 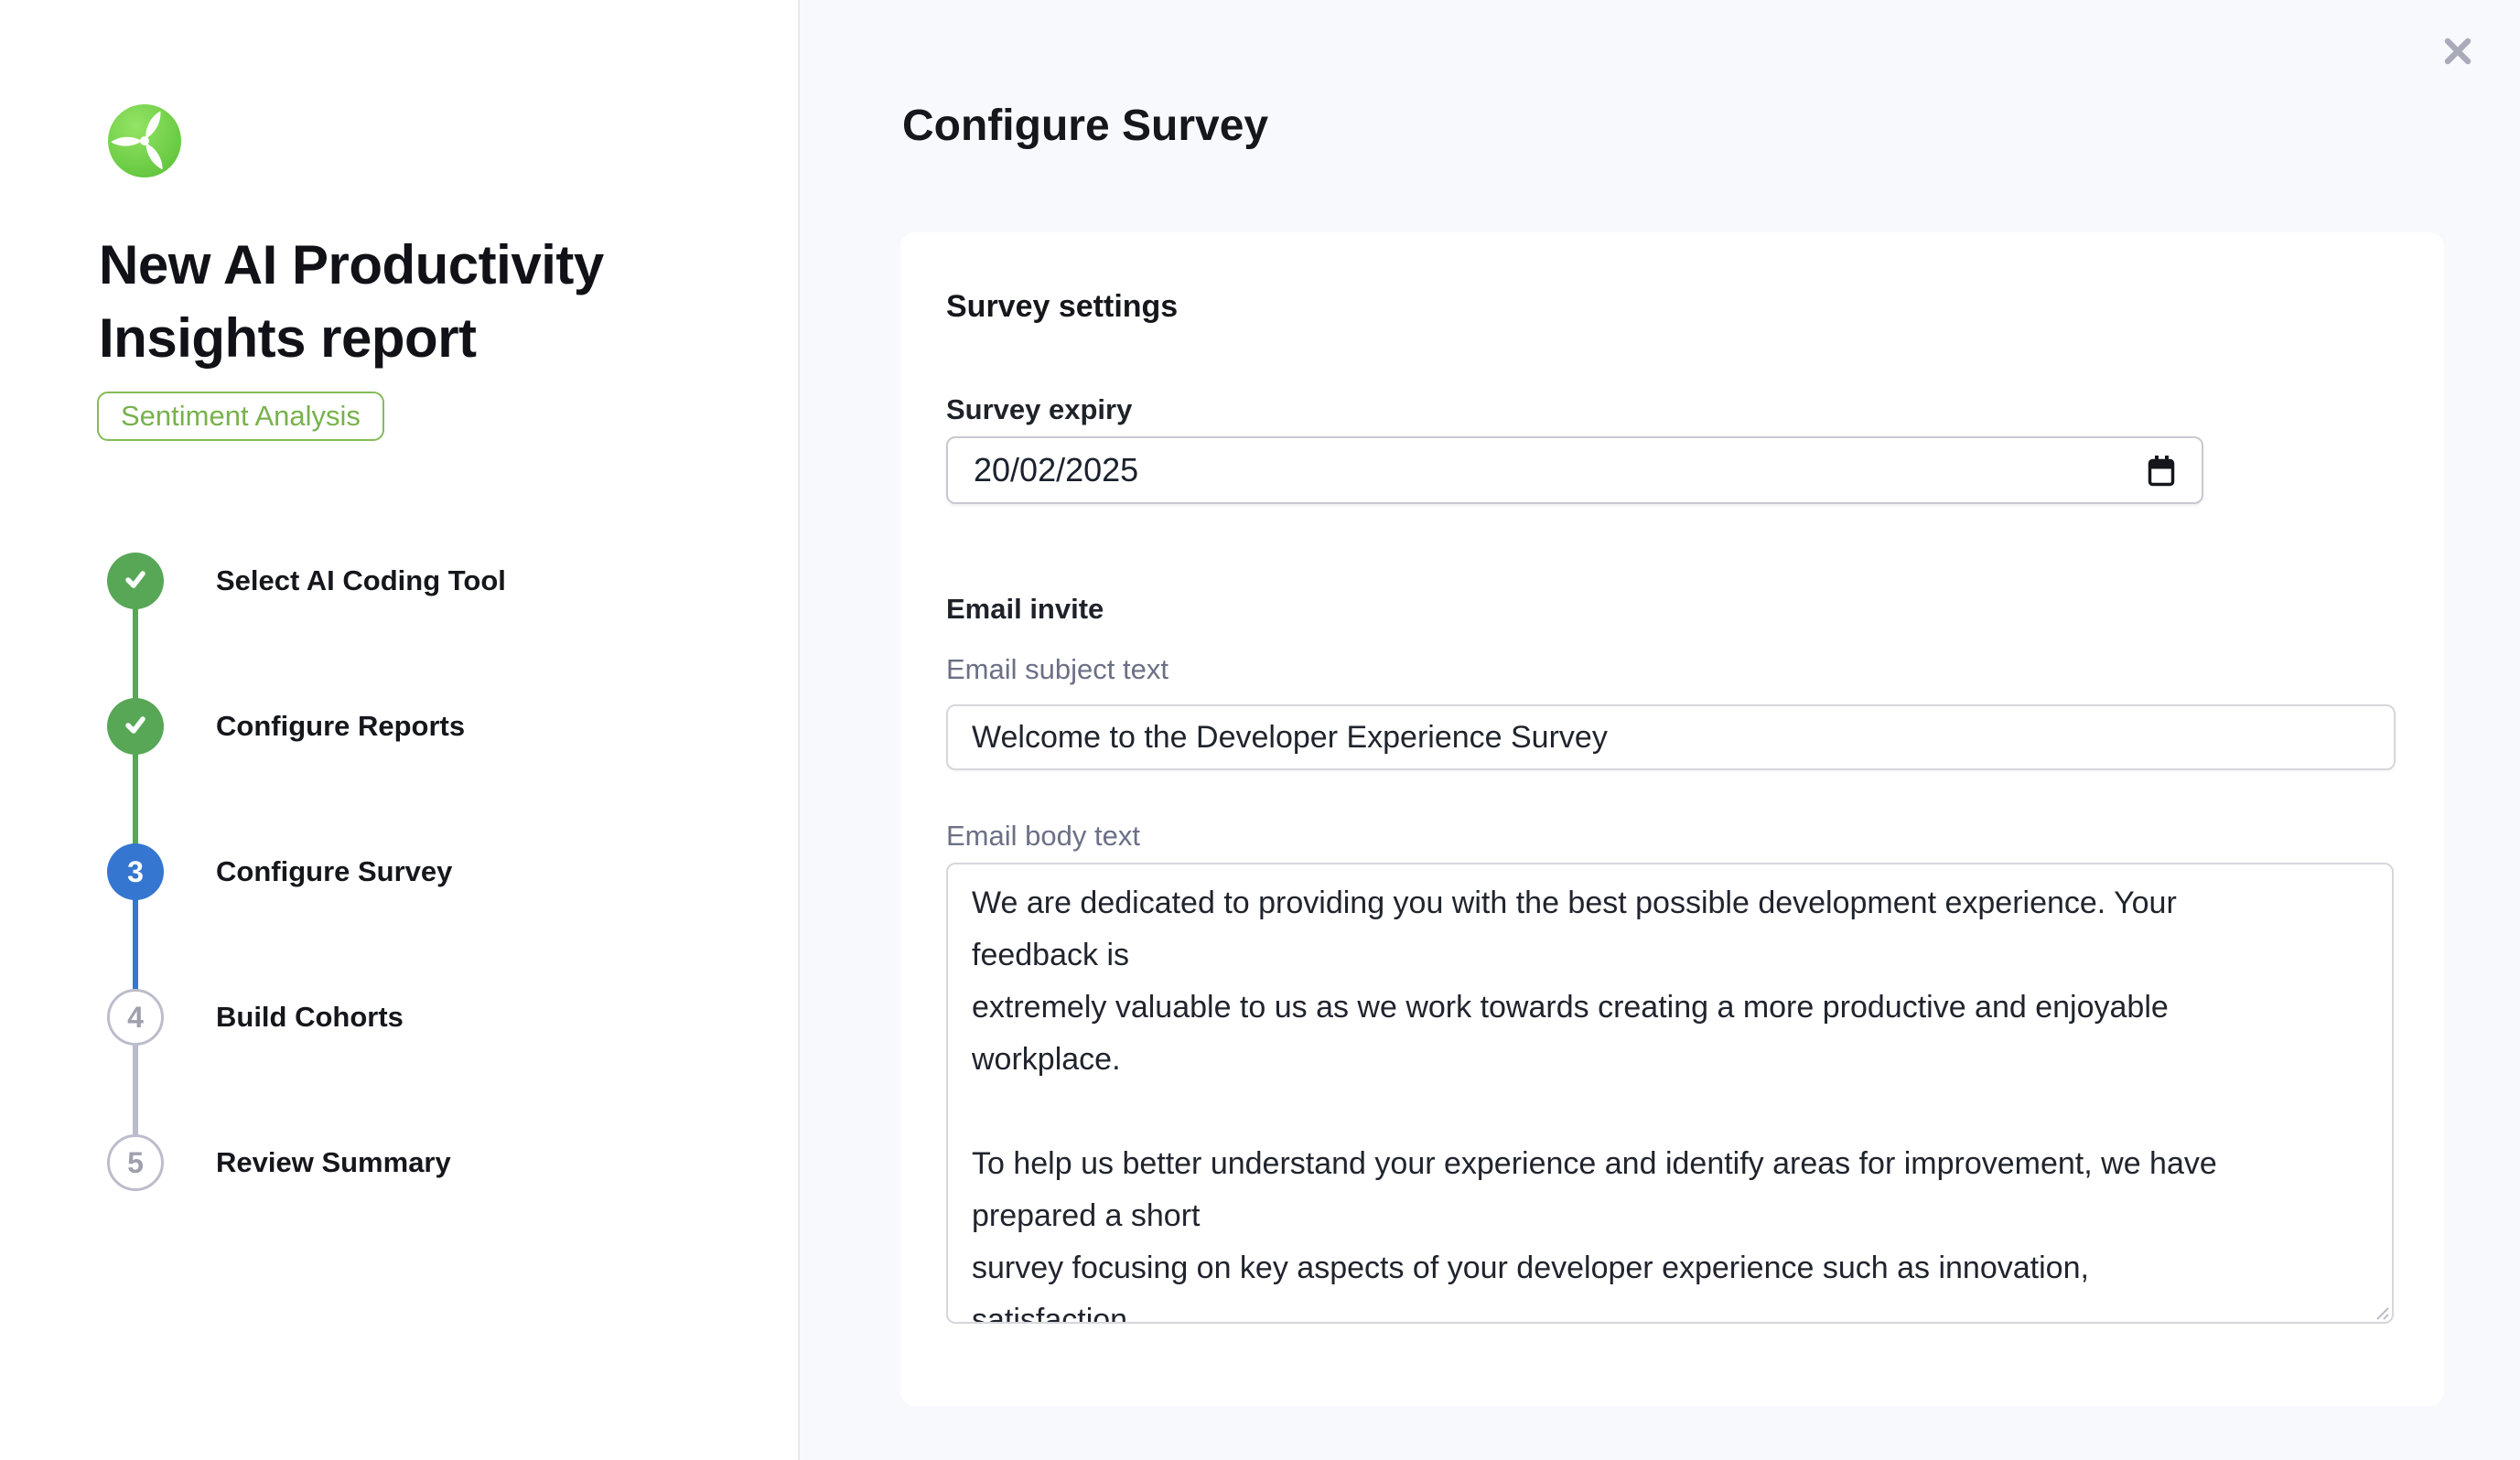 I want to click on step-5-circle: 5, so click(x=135, y=1163).